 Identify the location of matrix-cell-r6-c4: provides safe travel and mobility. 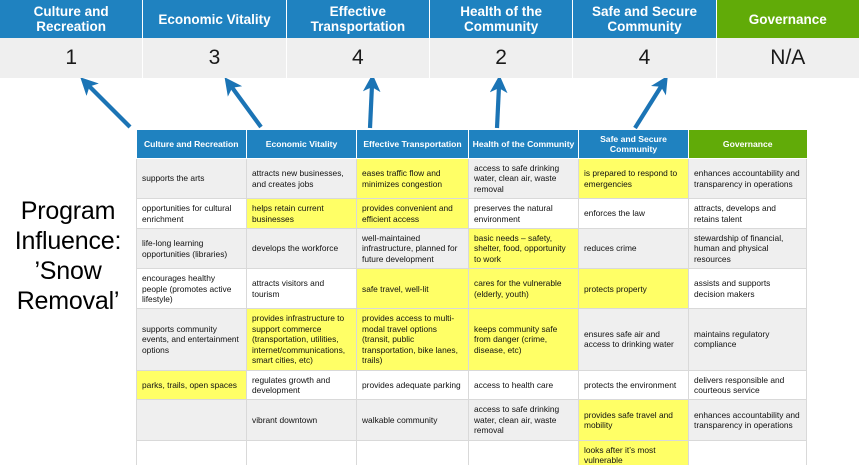
(633, 420).